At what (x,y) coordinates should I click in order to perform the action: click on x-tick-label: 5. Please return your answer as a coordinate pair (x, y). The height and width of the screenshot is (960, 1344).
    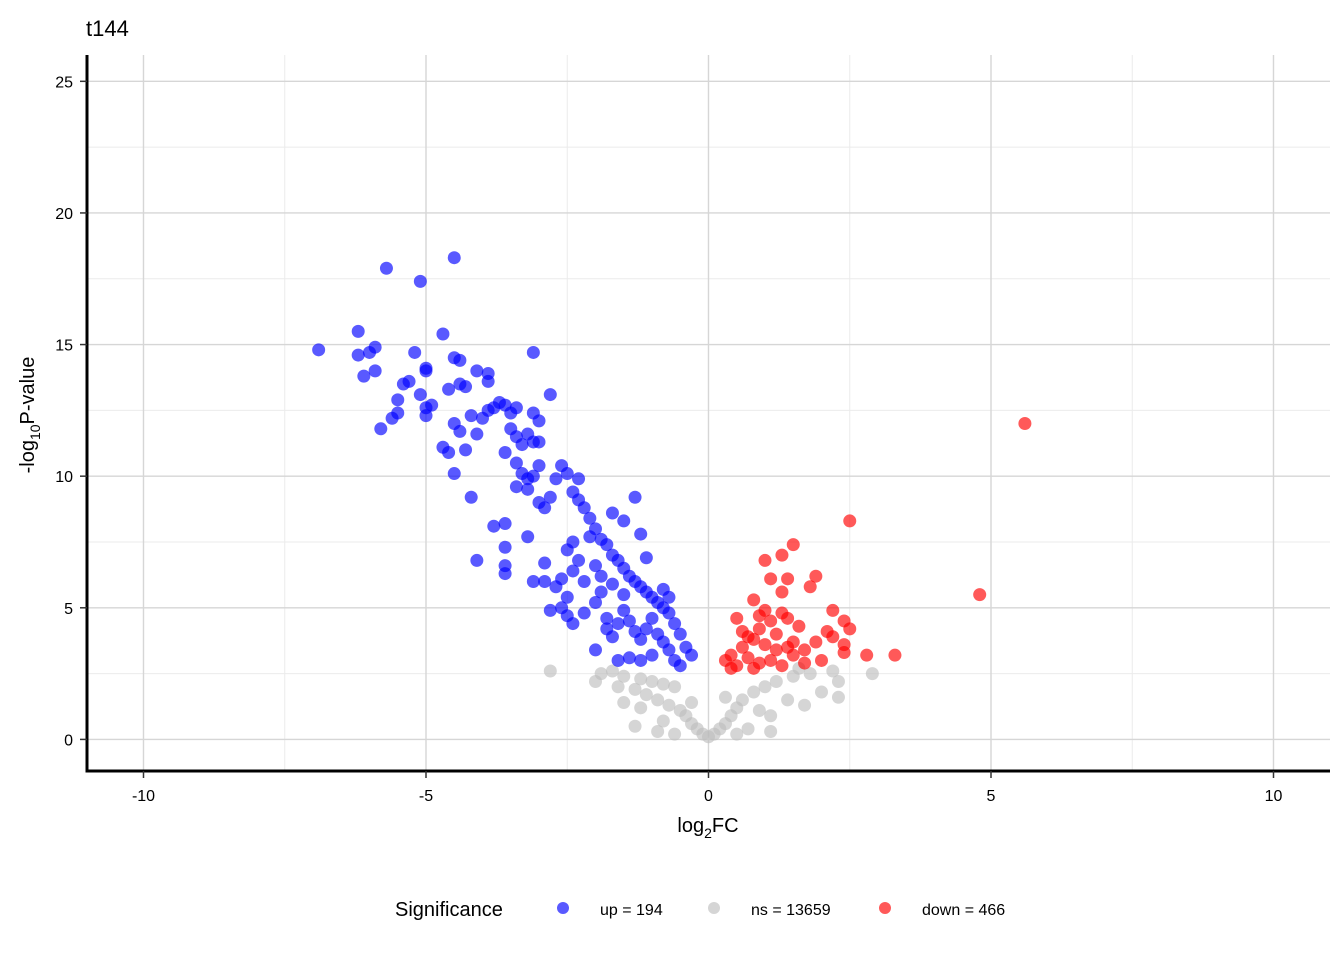
    Looking at the image, I should click on (991, 796).